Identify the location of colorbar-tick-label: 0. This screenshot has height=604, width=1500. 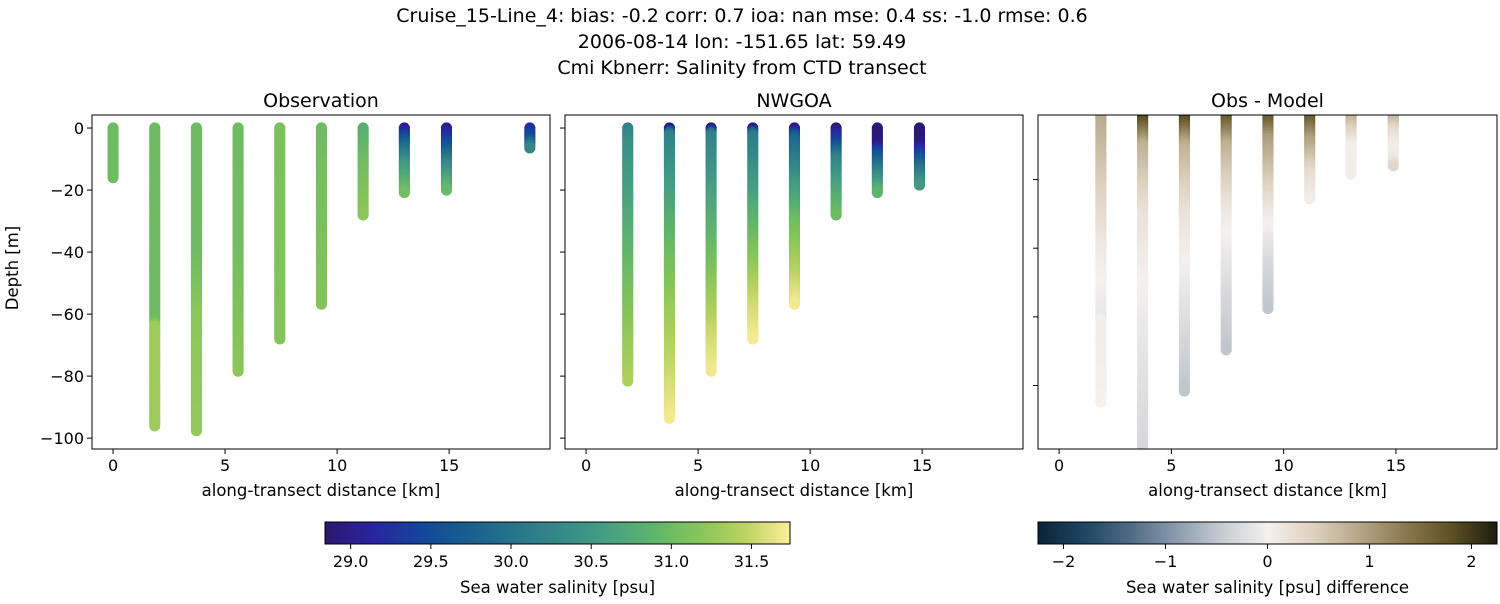
(1267, 561).